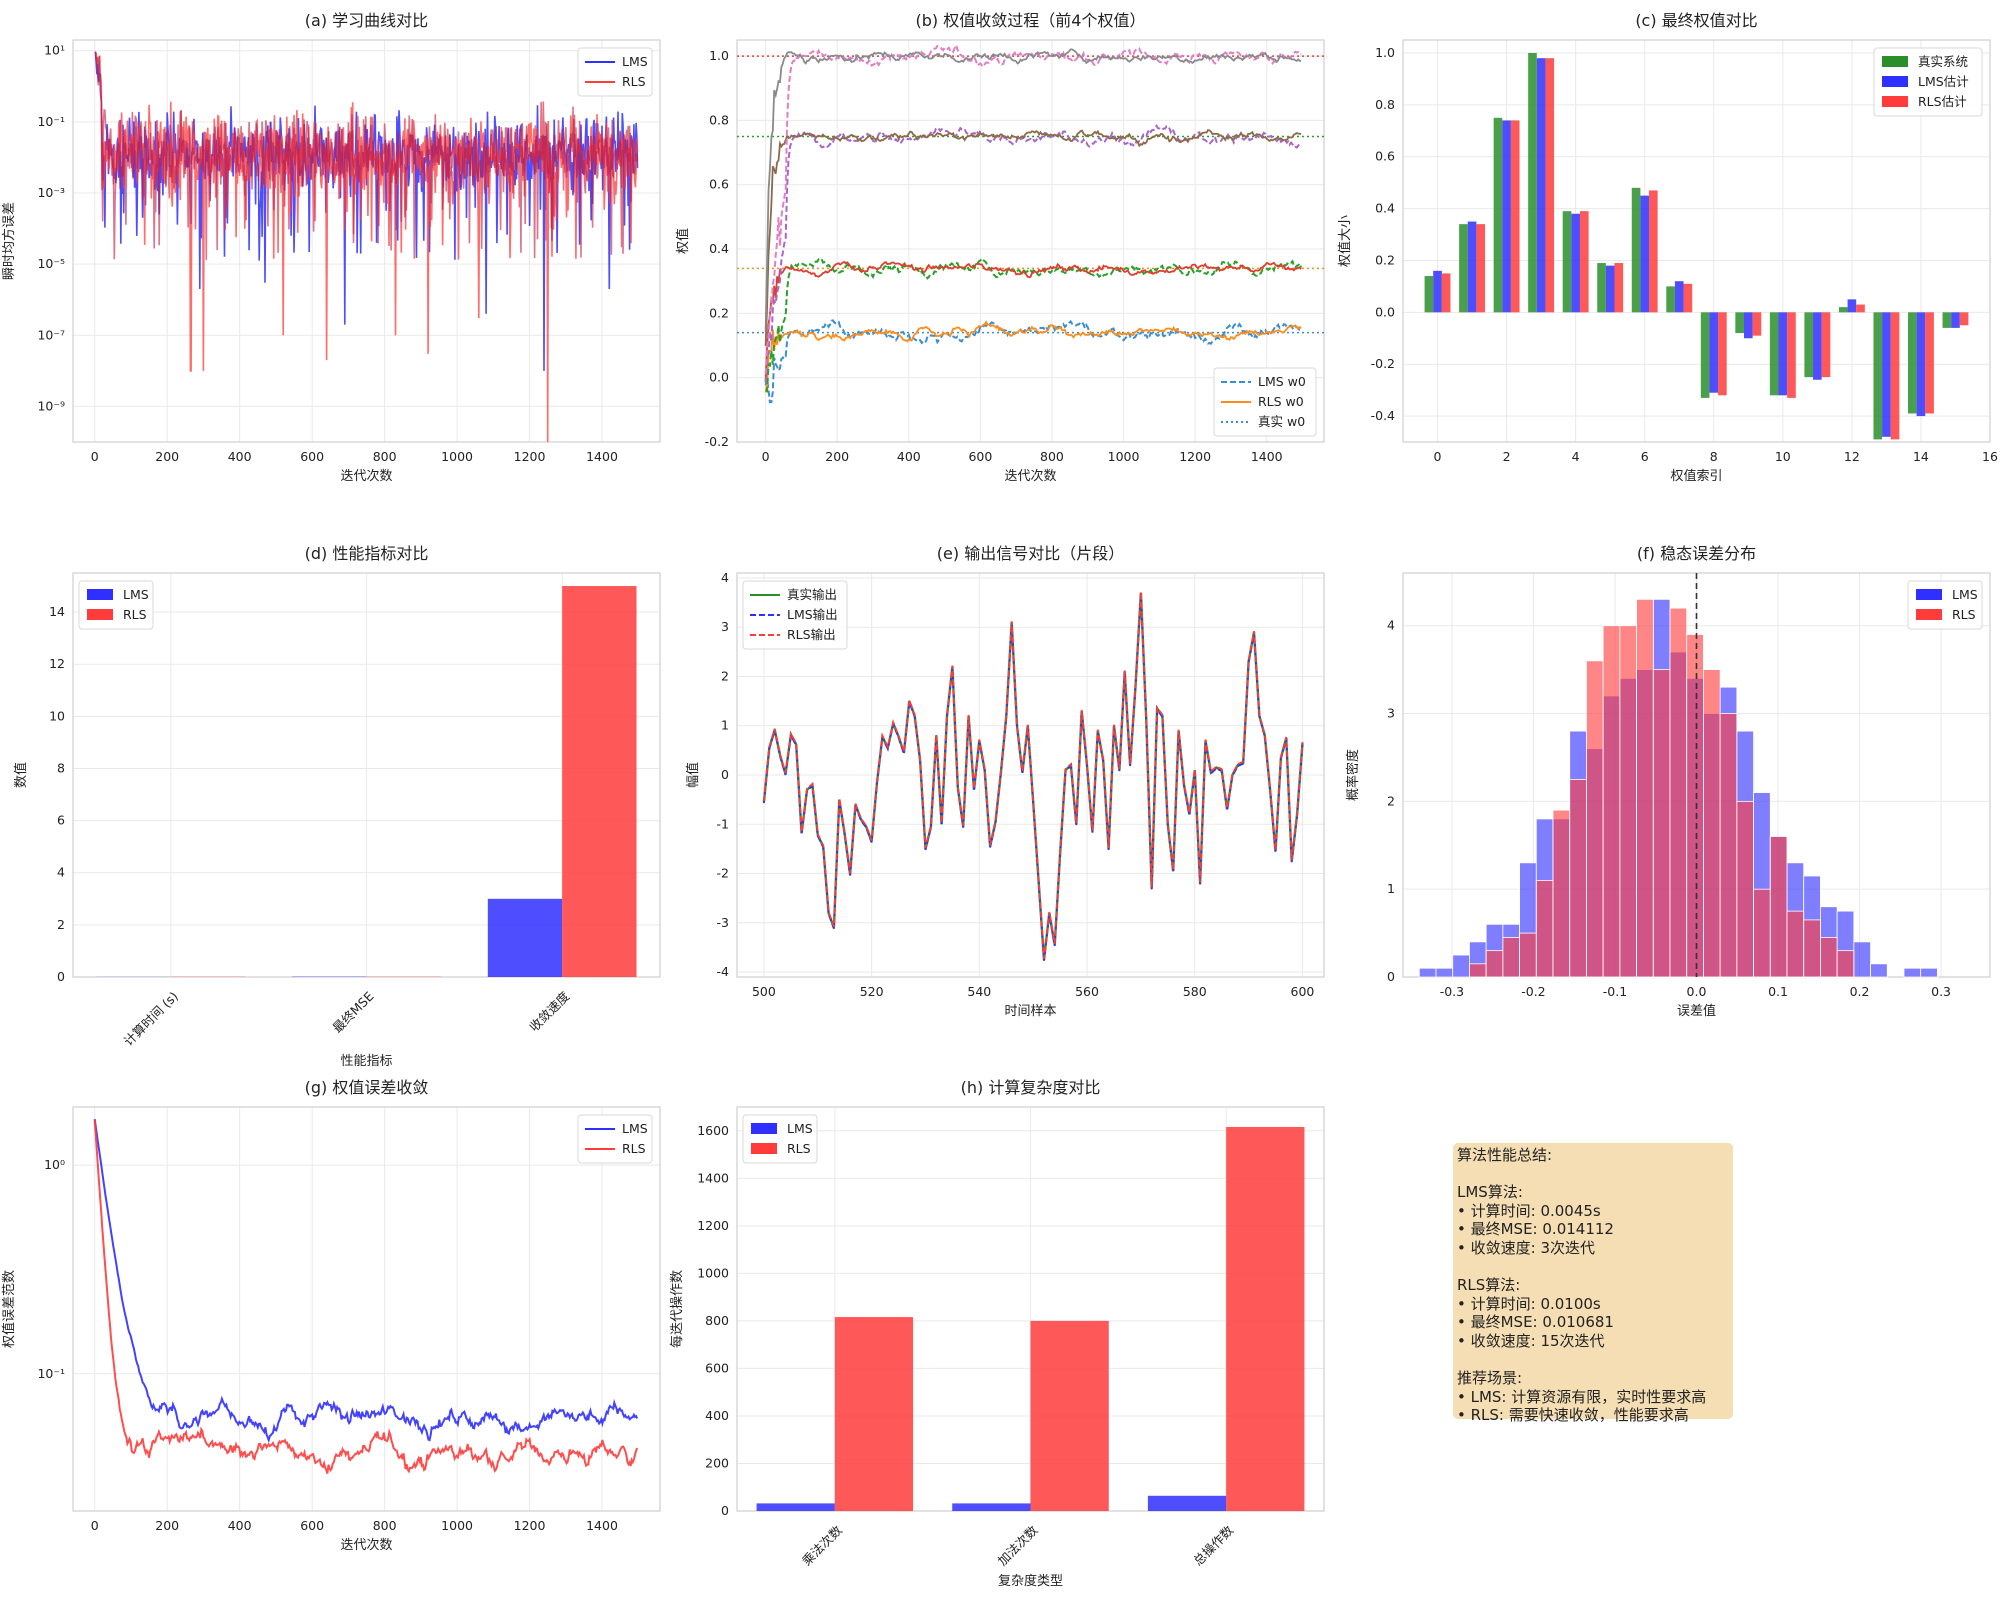 The width and height of the screenshot is (2000, 1600). Describe the element at coordinates (1941, 991) in the screenshot. I see `x-tick-label: 0.3` at that location.